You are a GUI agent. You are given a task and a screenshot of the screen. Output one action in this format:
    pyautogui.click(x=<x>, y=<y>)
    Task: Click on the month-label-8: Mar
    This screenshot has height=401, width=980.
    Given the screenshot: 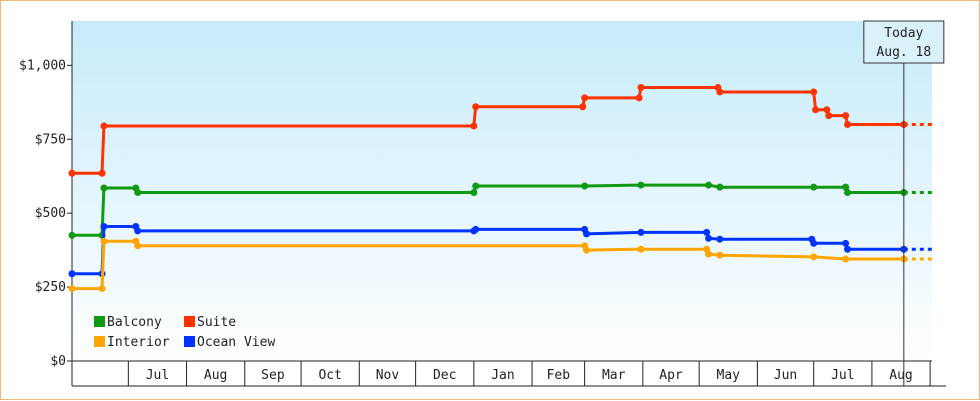 What is the action you would take?
    pyautogui.click(x=614, y=375)
    